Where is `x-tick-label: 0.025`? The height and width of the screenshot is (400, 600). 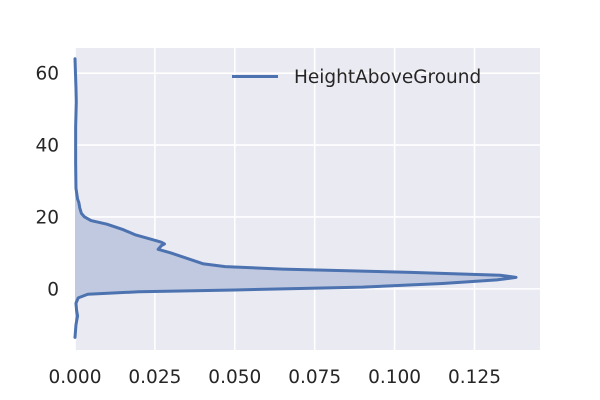 x-tick-label: 0.025 is located at coordinates (154, 377).